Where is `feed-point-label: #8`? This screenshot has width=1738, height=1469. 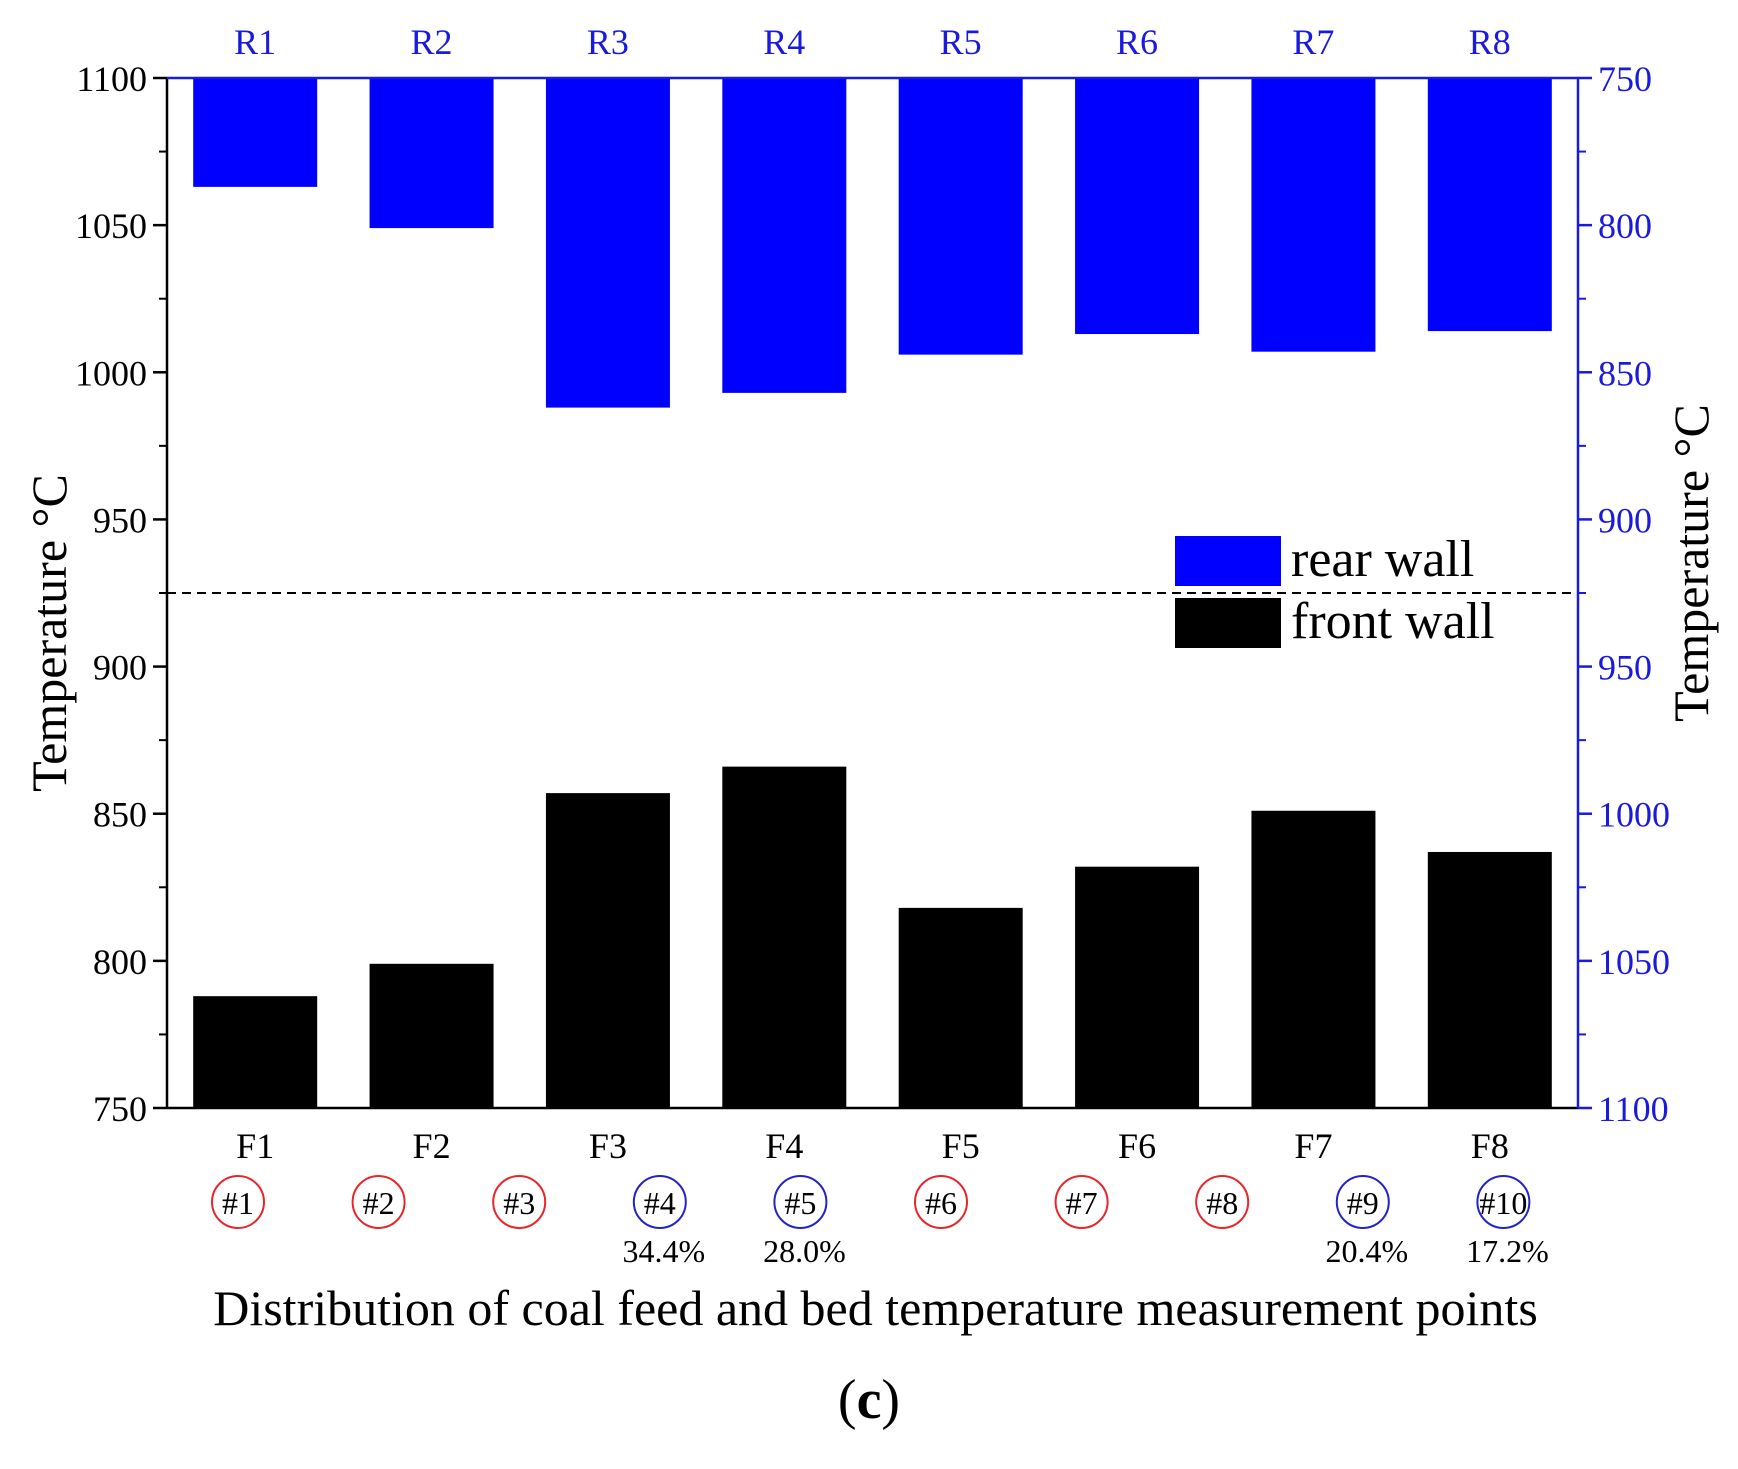 feed-point-label: #8 is located at coordinates (1222, 1203).